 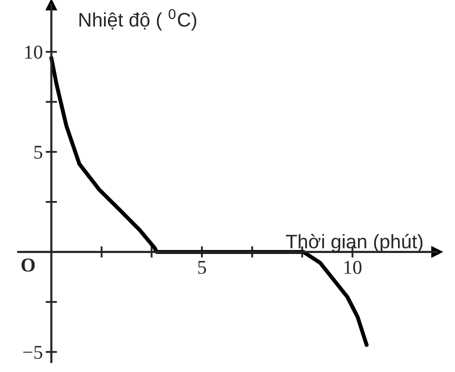 What do you see at coordinates (354, 243) in the screenshot?
I see `x-axis-title: Thời gian (phút)` at bounding box center [354, 243].